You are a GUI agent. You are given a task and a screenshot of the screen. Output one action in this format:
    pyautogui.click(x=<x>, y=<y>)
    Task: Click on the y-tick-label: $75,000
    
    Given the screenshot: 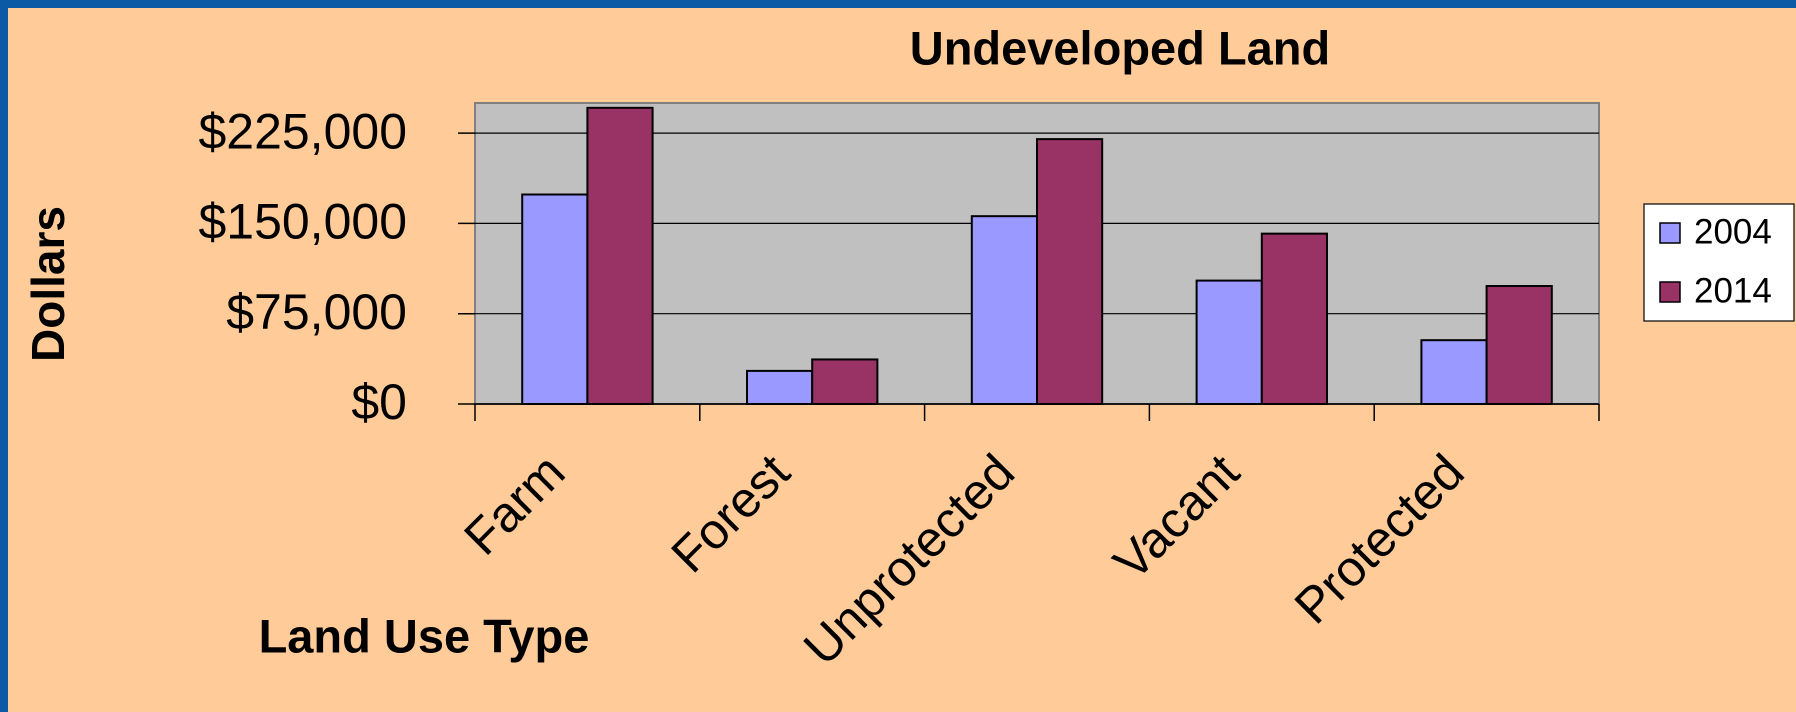 What is the action you would take?
    pyautogui.click(x=316, y=312)
    